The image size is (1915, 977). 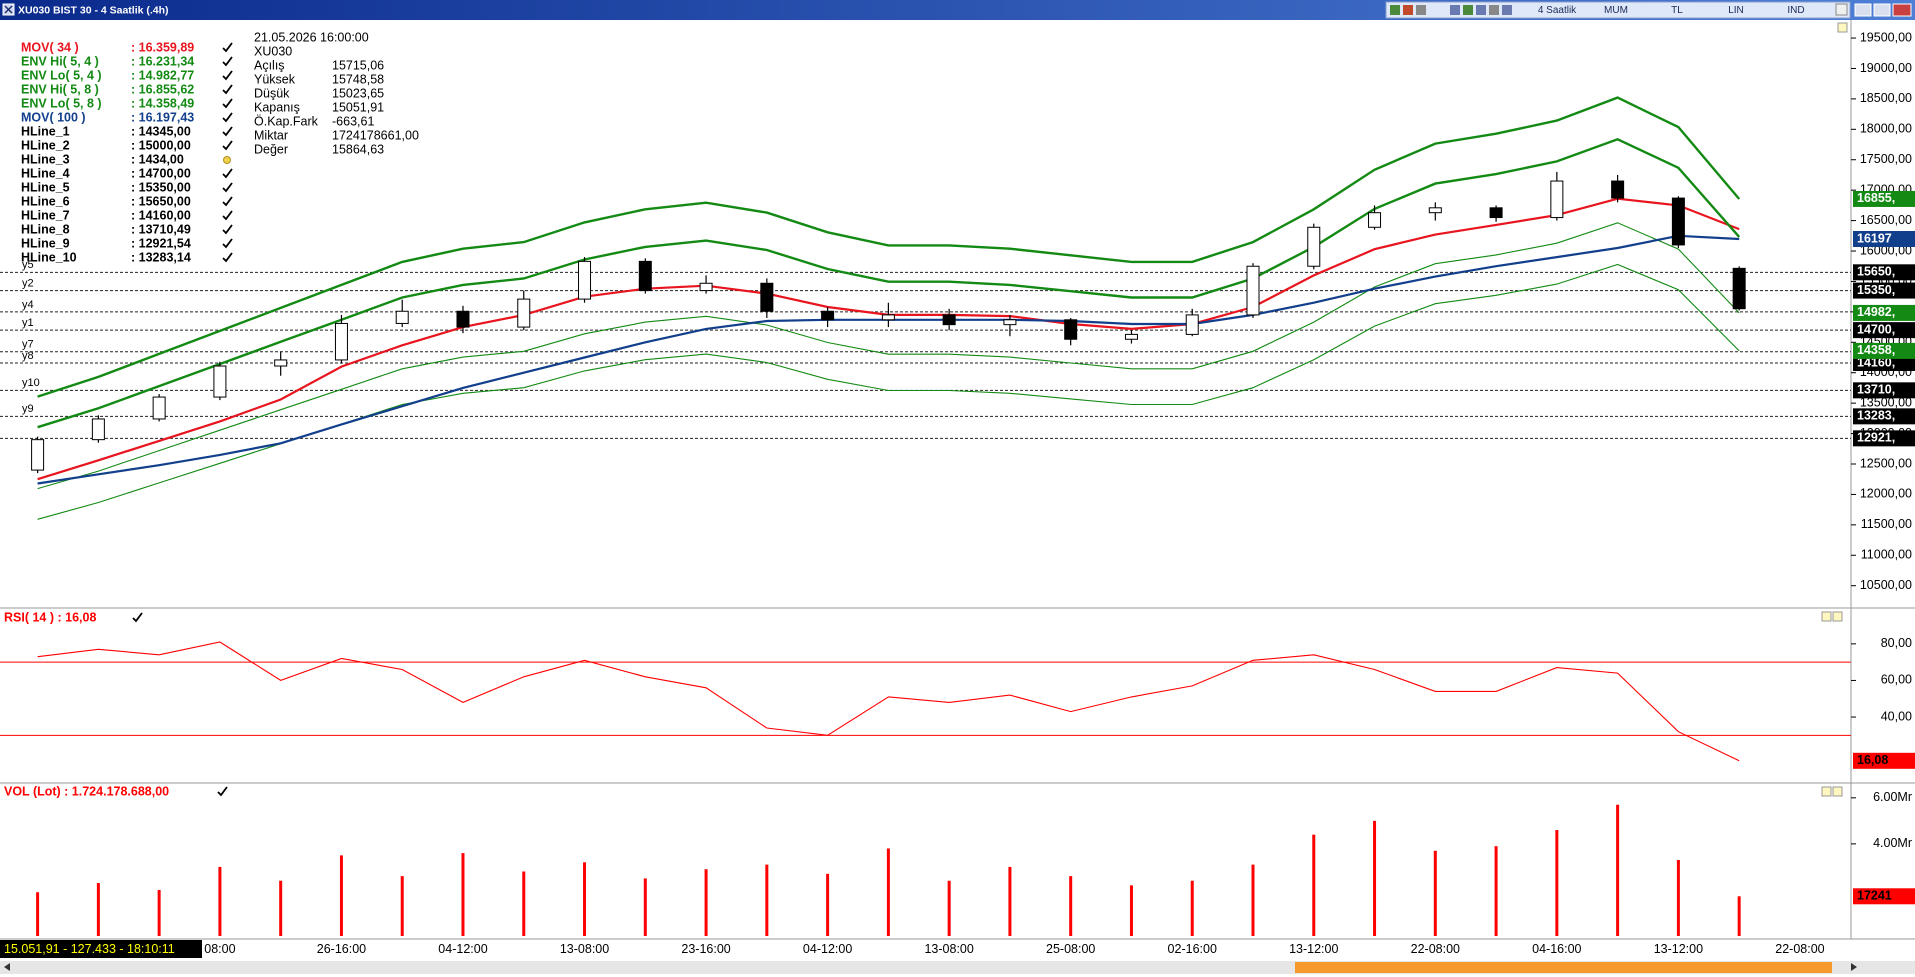 What do you see at coordinates (60, 89) in the screenshot?
I see `legend-name: ENV Hi( 5, 8 )` at bounding box center [60, 89].